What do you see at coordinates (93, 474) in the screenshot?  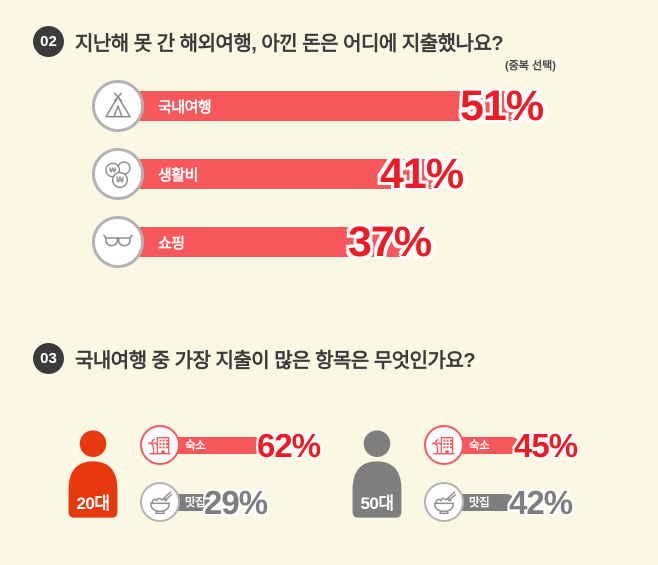 I see `person-icon: 20대` at bounding box center [93, 474].